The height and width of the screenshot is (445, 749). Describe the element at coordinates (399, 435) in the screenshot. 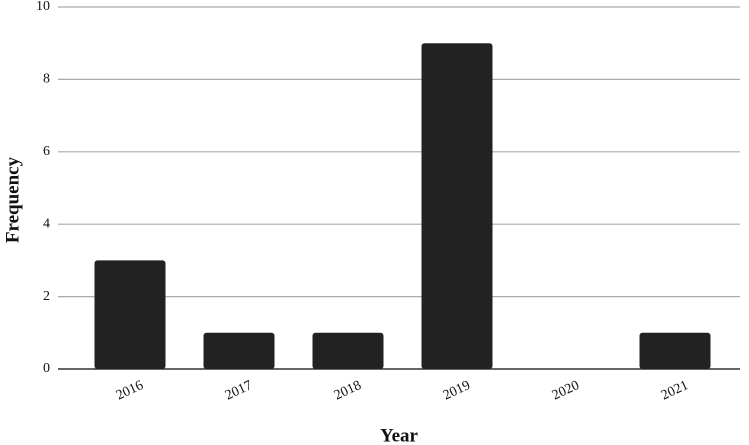

I see `x-axis-title: Year` at that location.